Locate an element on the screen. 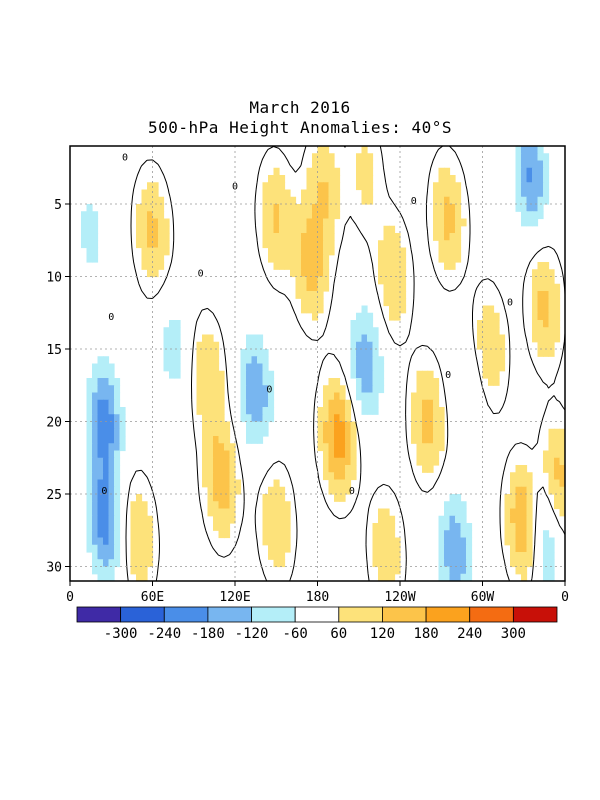  colorbar-swatch is located at coordinates (448, 614).